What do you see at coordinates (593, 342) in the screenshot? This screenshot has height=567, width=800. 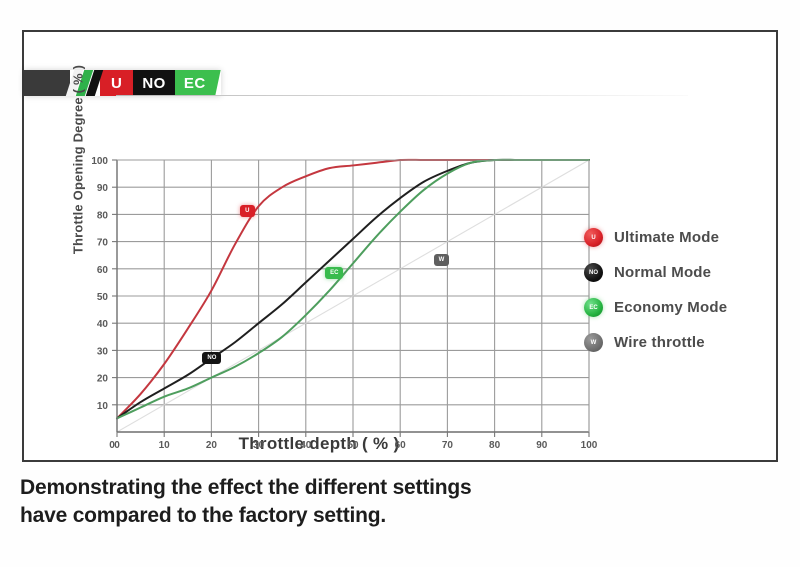 I see `legend-marker-icon: W` at bounding box center [593, 342].